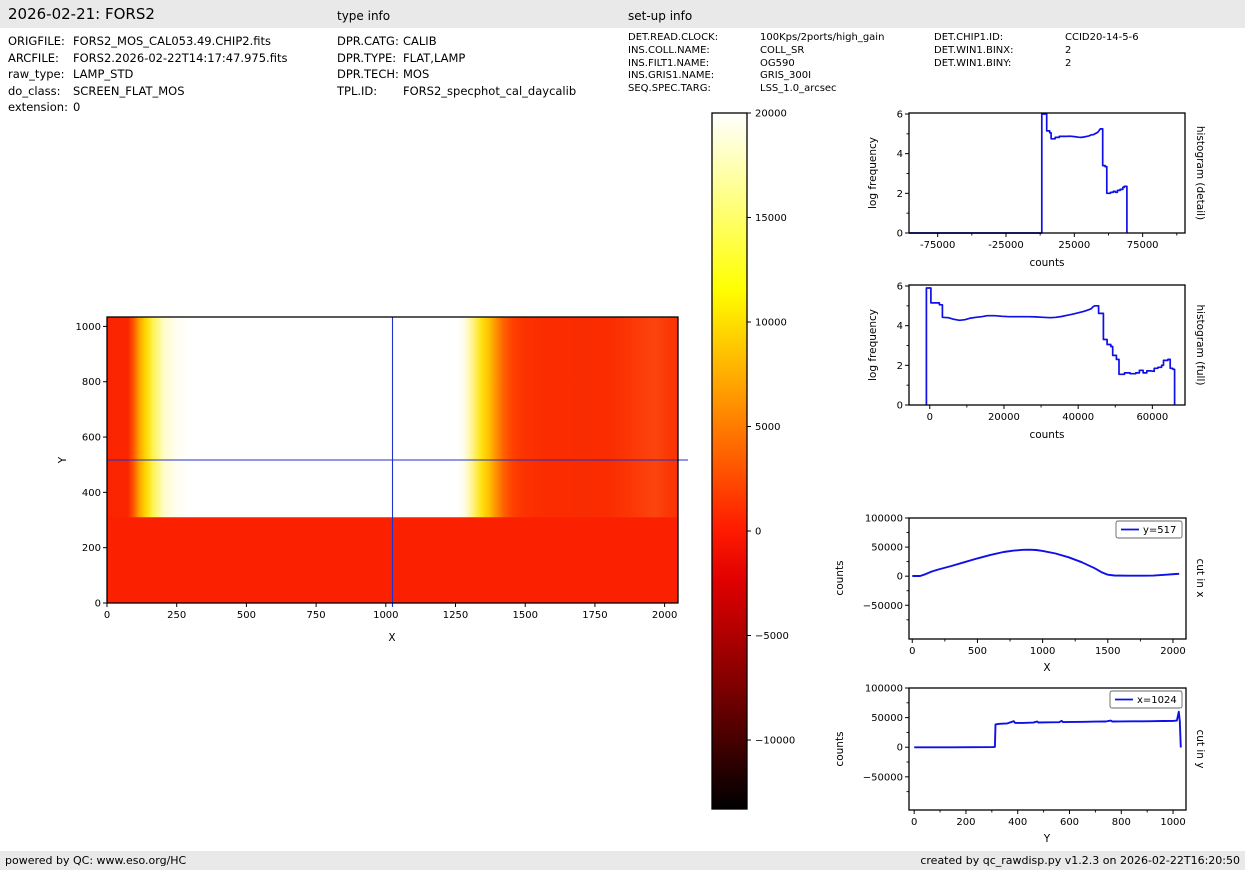 The height and width of the screenshot is (870, 1245). What do you see at coordinates (367, 57) in the screenshot?
I see `field-label: DPR.TYPE:` at bounding box center [367, 57].